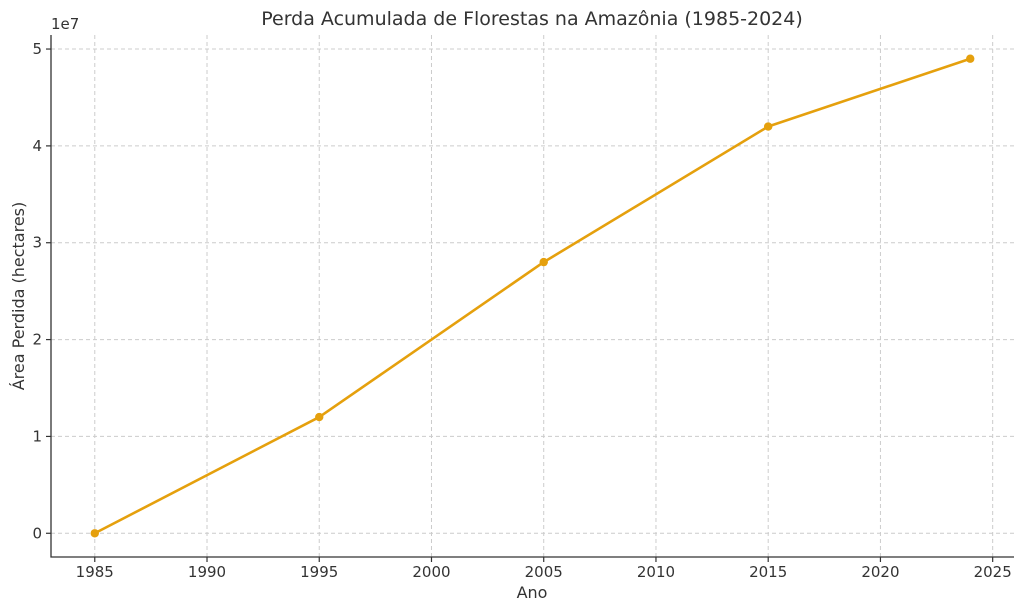  I want to click on x-tick-label: 1985, so click(95, 572).